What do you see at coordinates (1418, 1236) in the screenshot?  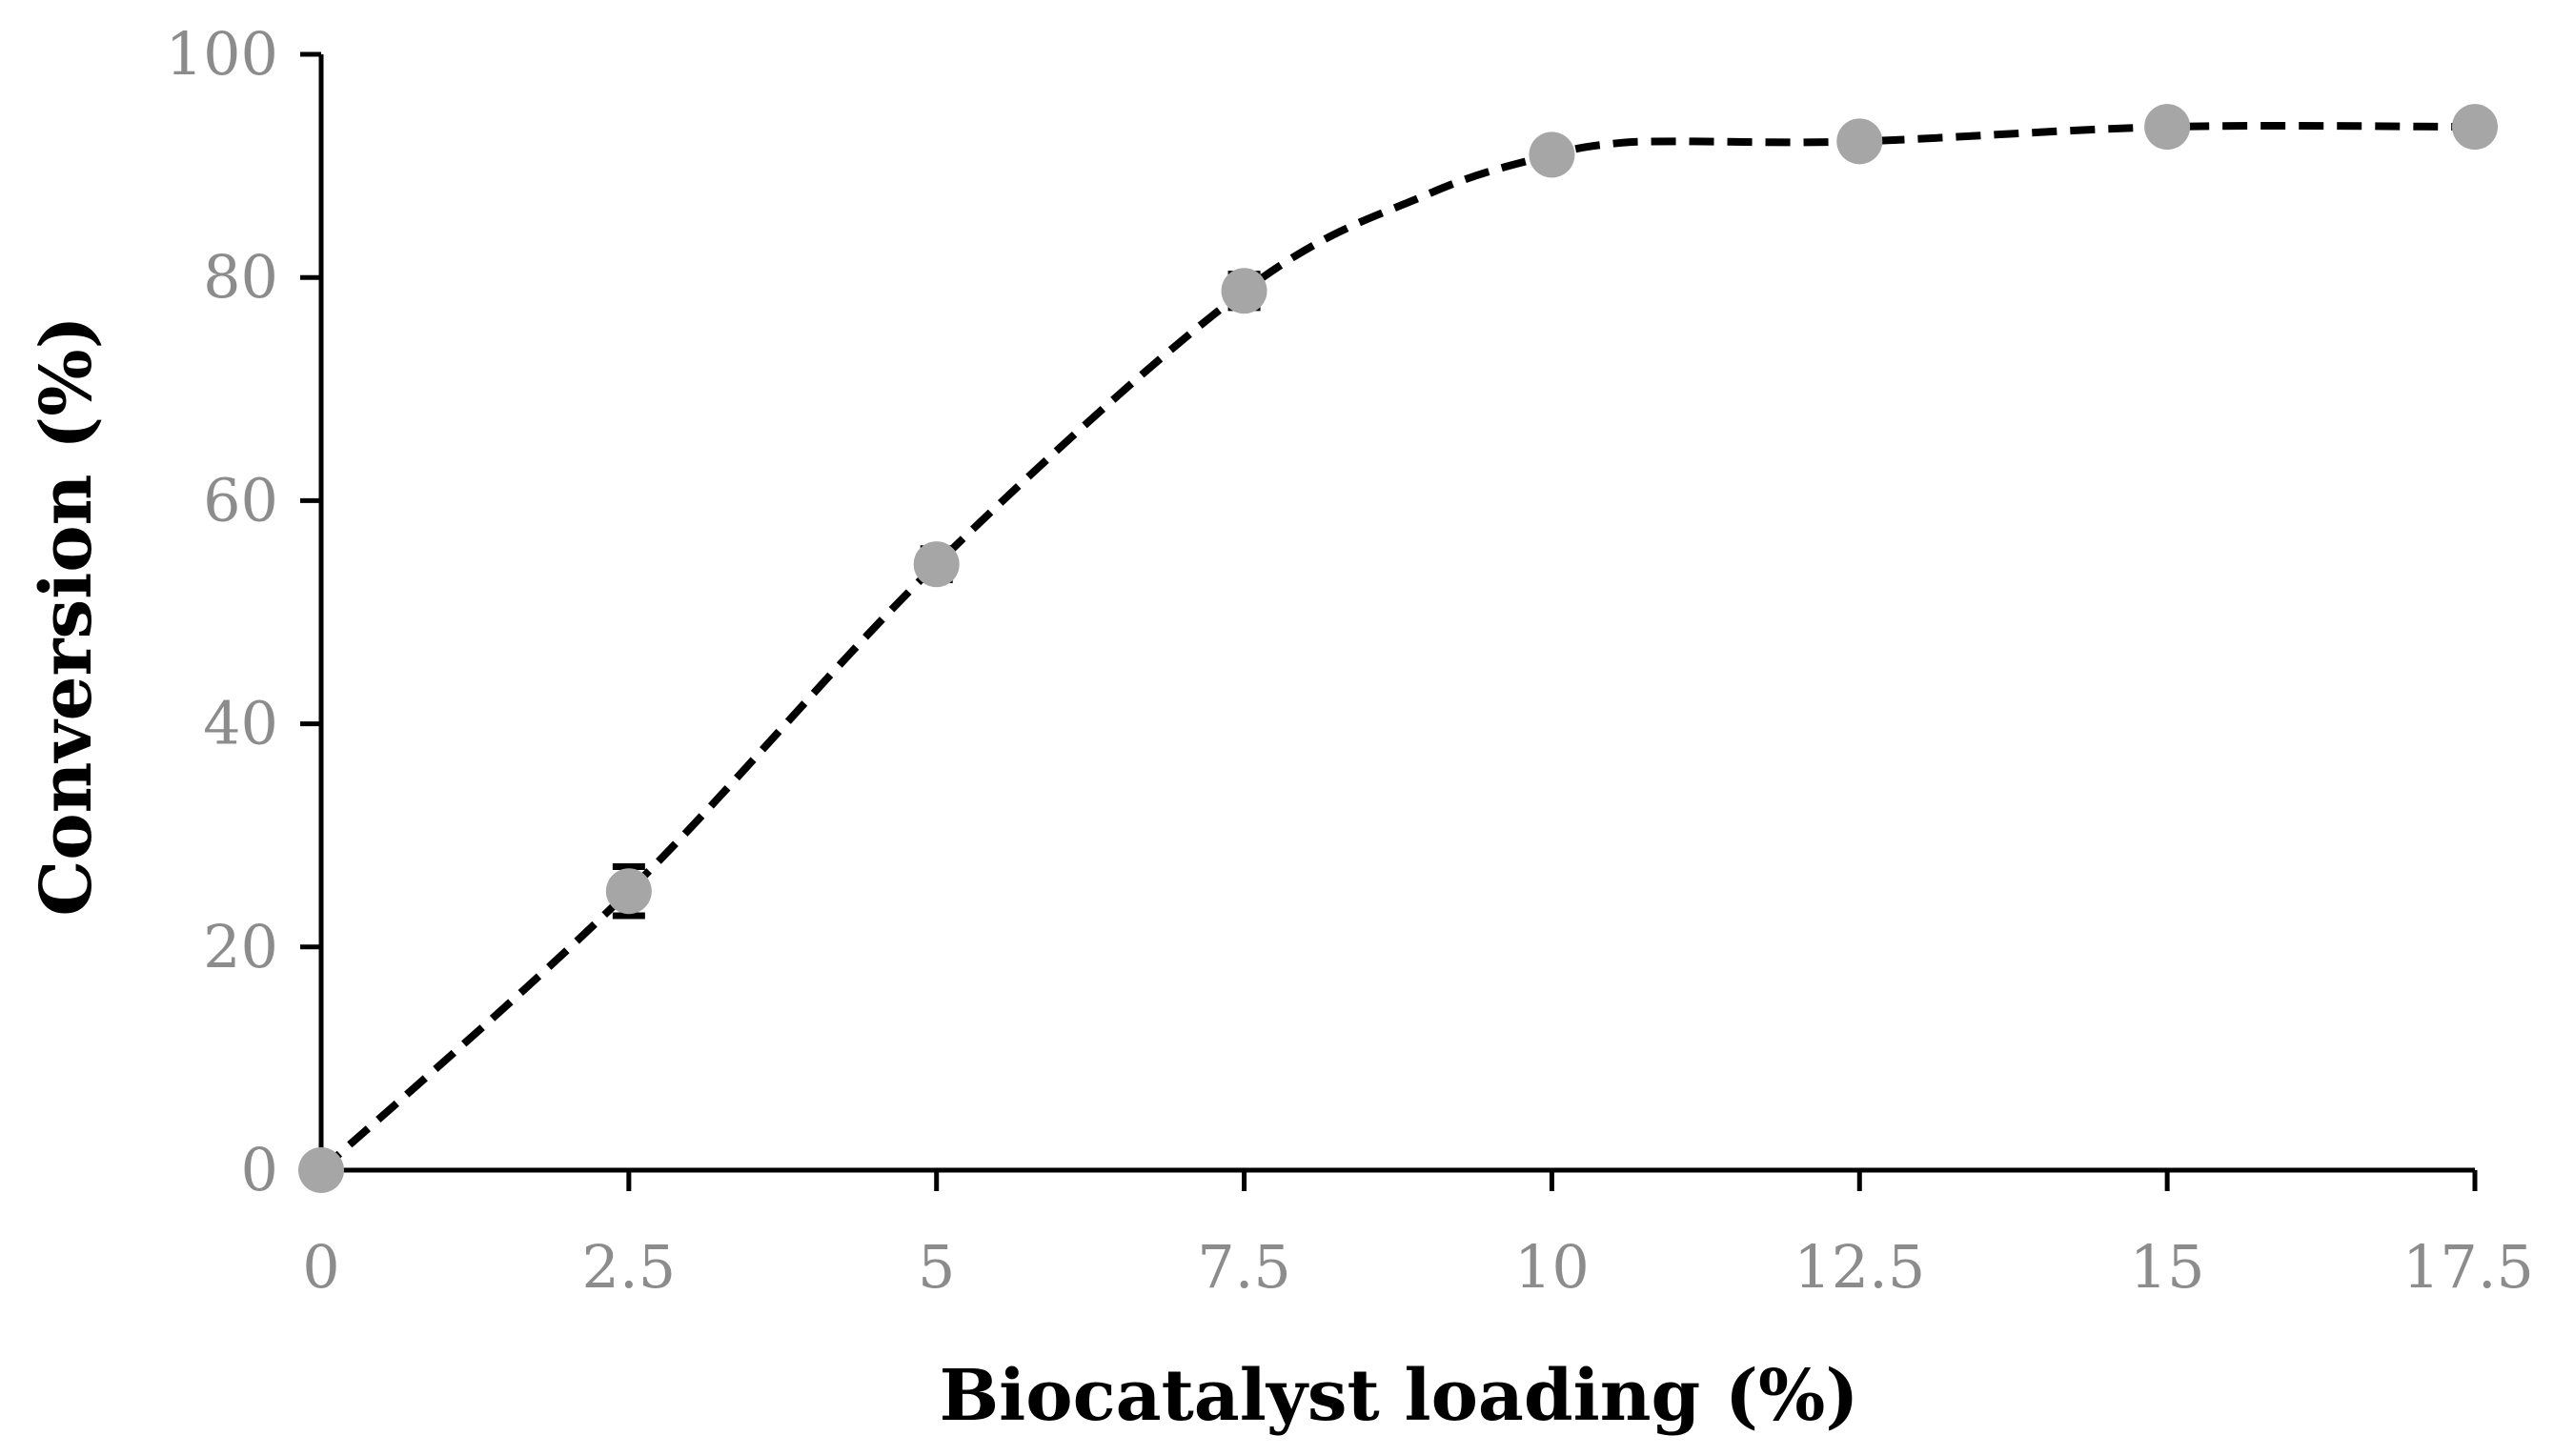 I see `x-axis-ticks: 0 2.5 5 7.5 10 12.5 15 17.5` at bounding box center [1418, 1236].